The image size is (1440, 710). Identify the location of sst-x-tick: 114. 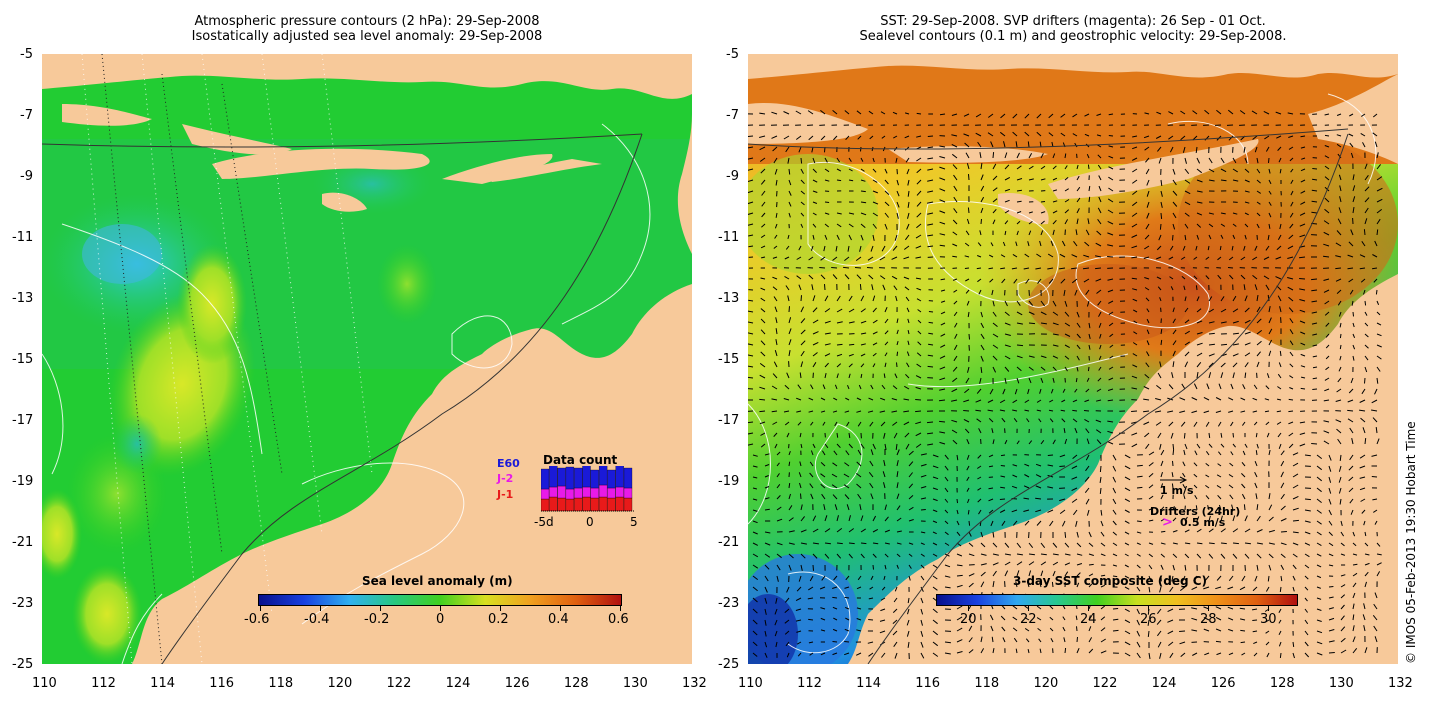
(868, 683).